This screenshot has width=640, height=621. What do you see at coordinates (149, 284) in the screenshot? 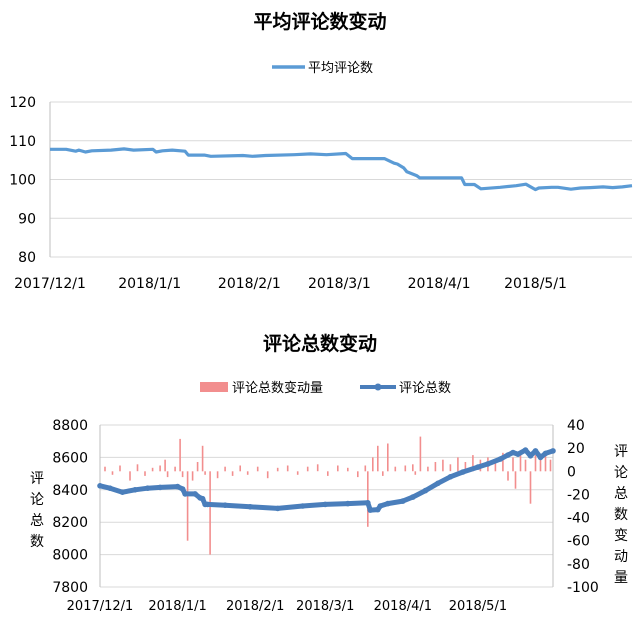
I see `chart1-x-tick-label: 2018/1/1` at bounding box center [149, 284].